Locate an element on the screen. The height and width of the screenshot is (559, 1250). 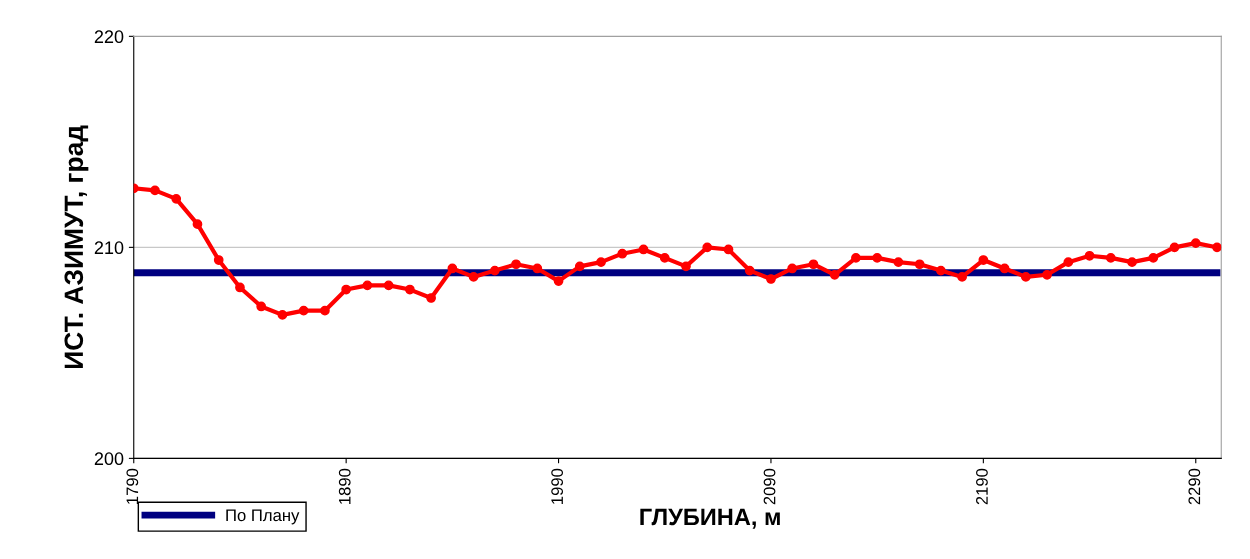
x-axis-title: ГЛУБИНА, м is located at coordinates (710, 518).